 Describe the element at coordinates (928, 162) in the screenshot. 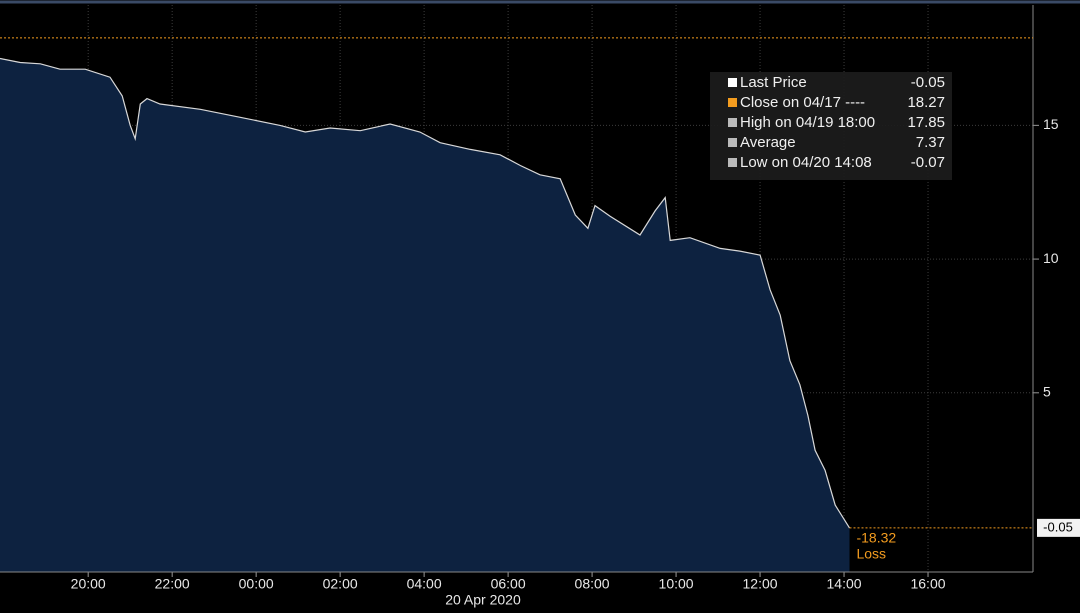

I see `legend-value: -0.07` at that location.